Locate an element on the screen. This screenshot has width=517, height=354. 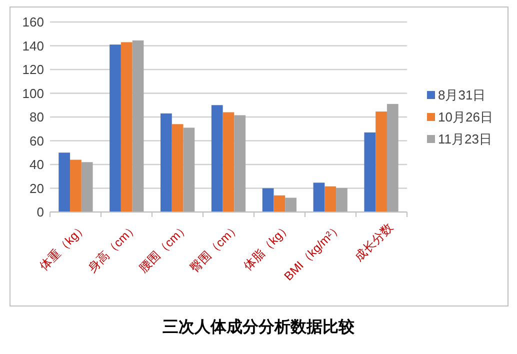
y-tick-label: 60 is located at coordinates (37, 140).